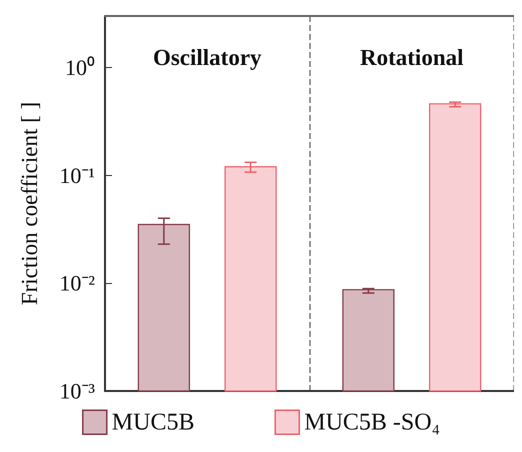 This screenshot has height=452, width=522. I want to click on x-tick-label: Rotational, so click(412, 57).